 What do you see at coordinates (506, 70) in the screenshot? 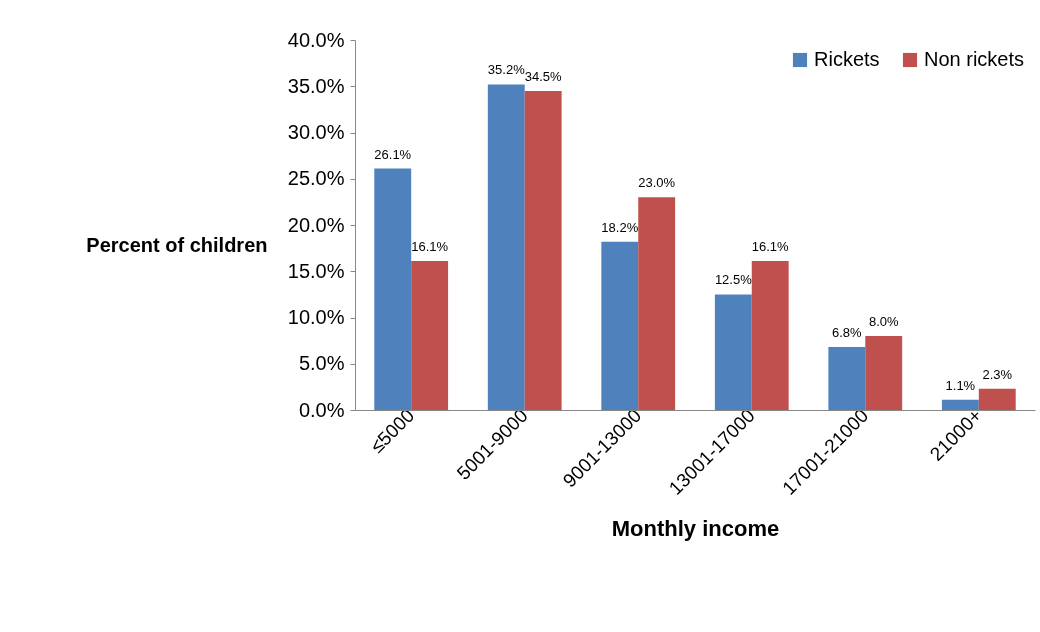
I see `data-label: 35.2%` at bounding box center [506, 70].